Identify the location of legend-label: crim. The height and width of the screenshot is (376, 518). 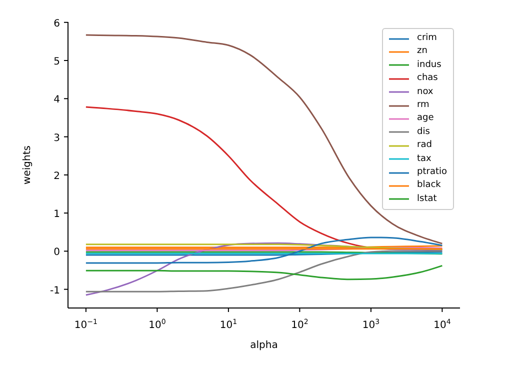
(427, 38).